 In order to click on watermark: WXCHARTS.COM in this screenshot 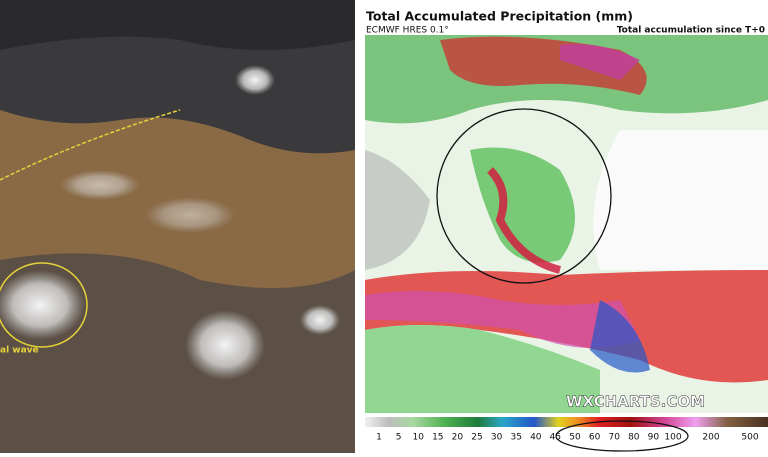, I will do `click(635, 402)`.